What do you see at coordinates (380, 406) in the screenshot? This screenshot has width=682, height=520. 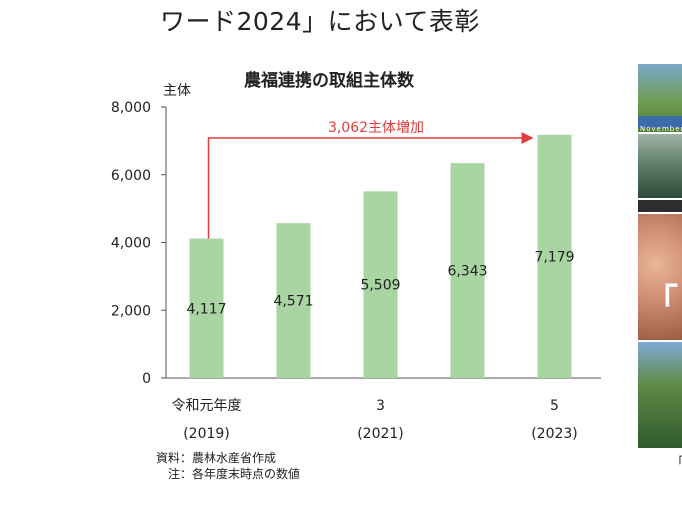 I see `x-tick-label: 3` at bounding box center [380, 406].